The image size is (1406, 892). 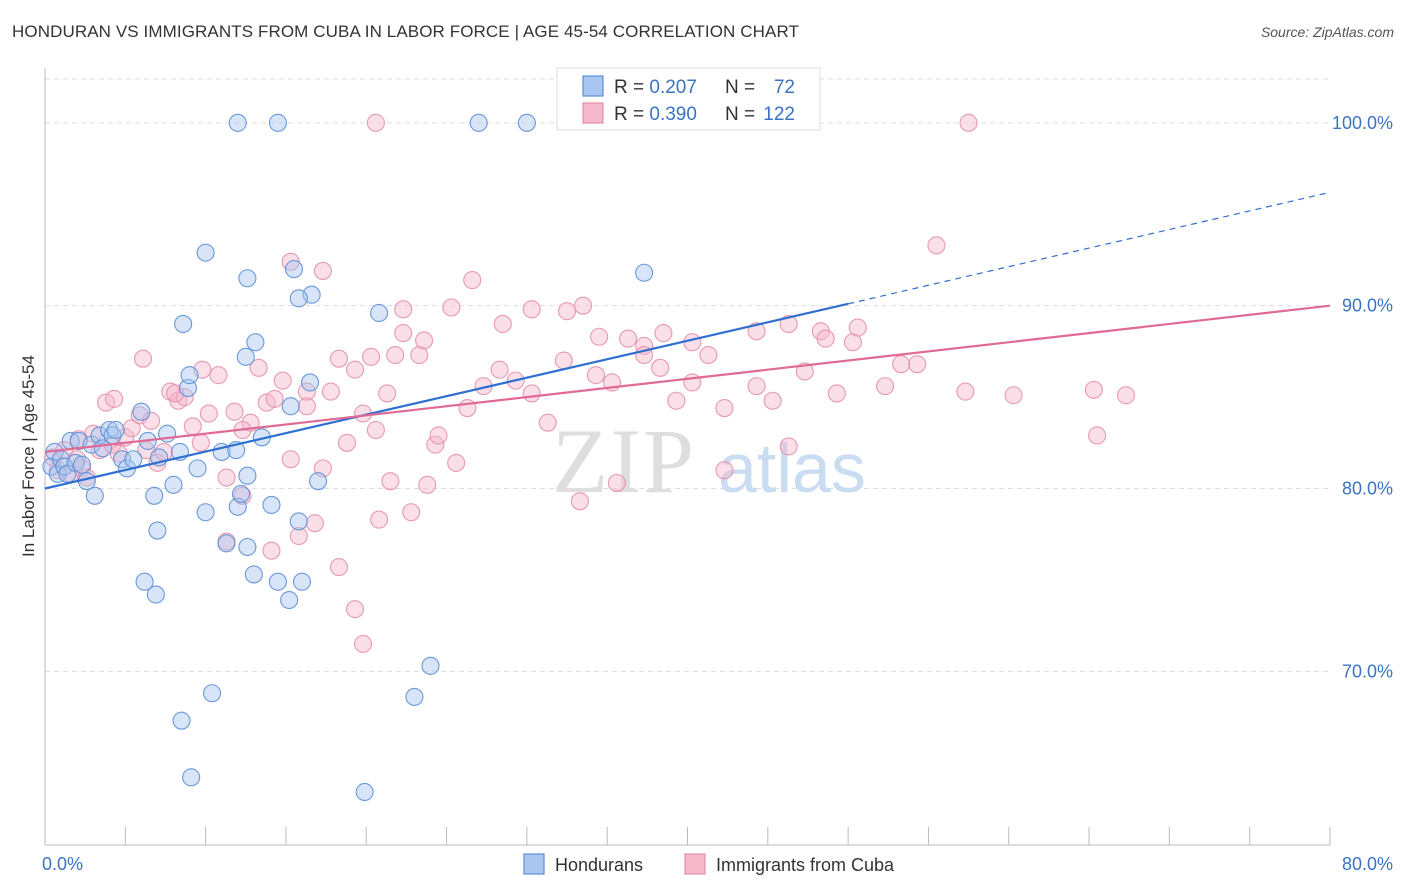 I want to click on legend-r-label-1: R =, so click(x=631, y=87).